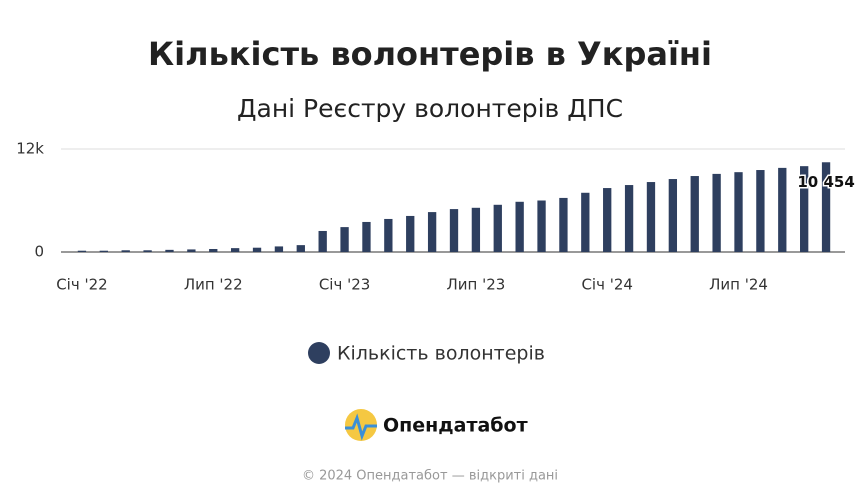  I want to click on x-tick-label: Лип '23, so click(475, 285).